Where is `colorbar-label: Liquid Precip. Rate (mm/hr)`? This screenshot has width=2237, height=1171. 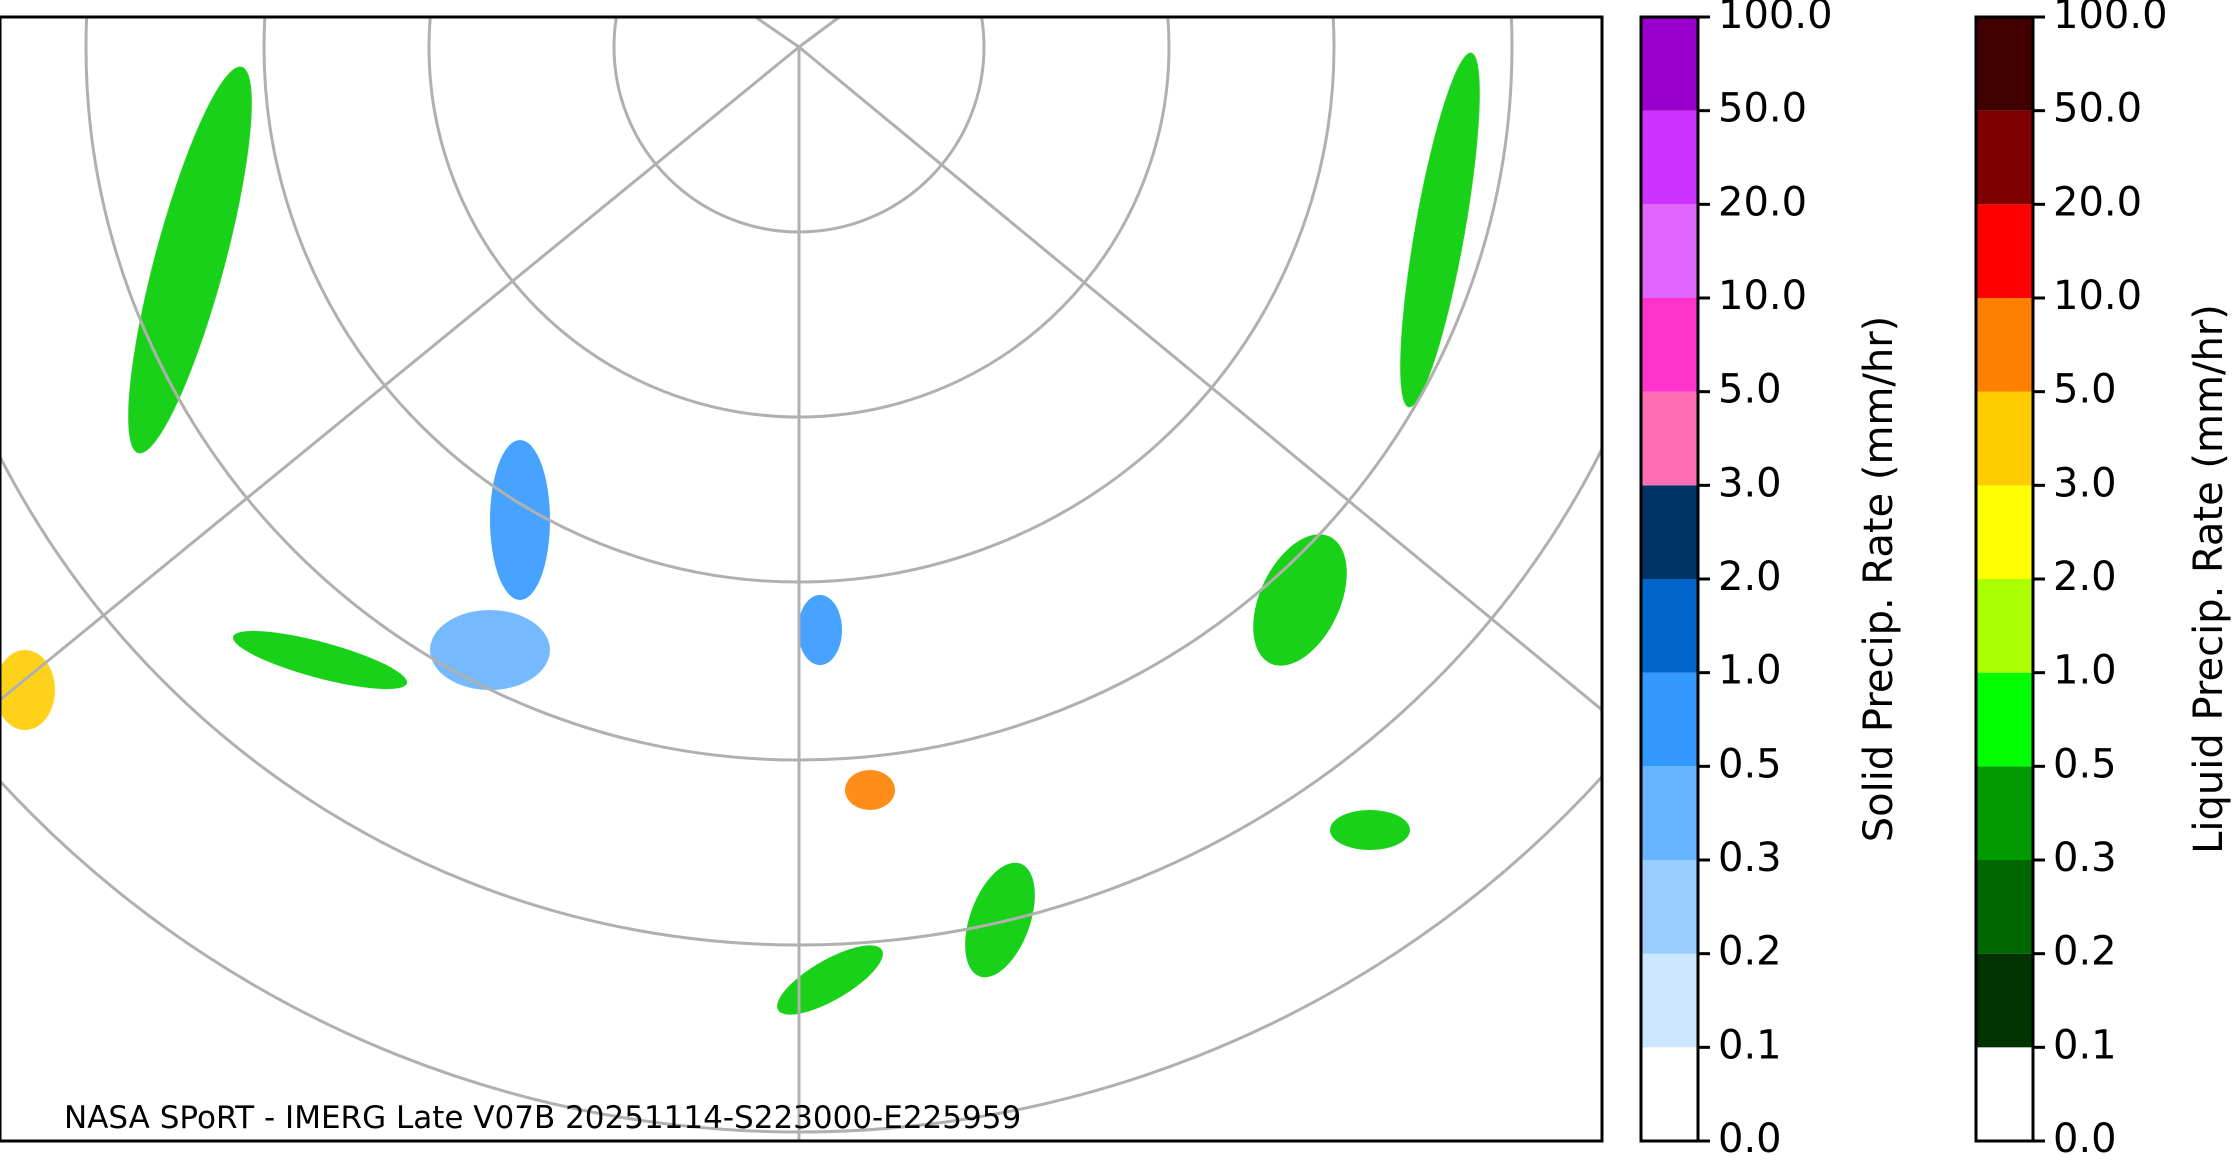
colorbar-label: Liquid Precip. Rate (mm/hr) is located at coordinates (2209, 579).